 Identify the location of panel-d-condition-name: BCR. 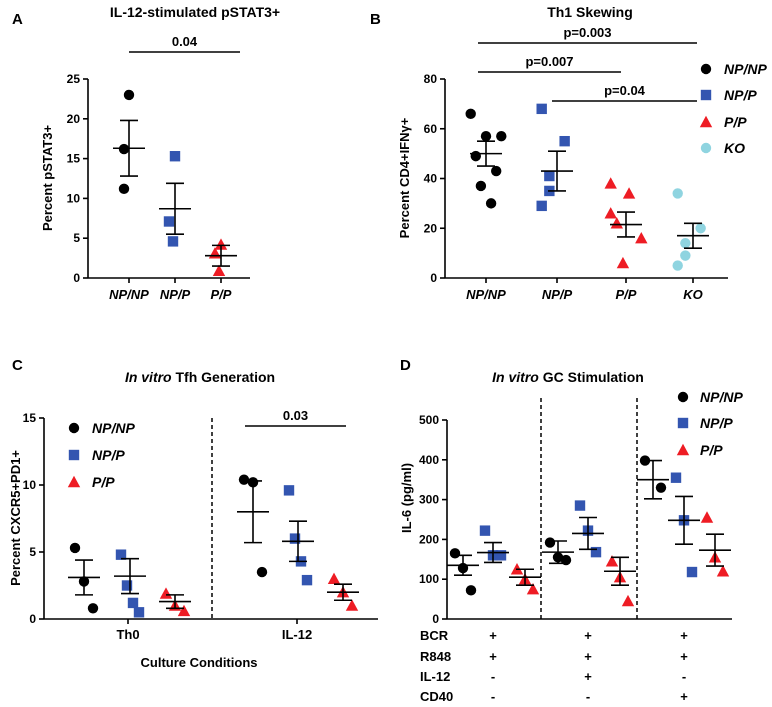
(434, 635).